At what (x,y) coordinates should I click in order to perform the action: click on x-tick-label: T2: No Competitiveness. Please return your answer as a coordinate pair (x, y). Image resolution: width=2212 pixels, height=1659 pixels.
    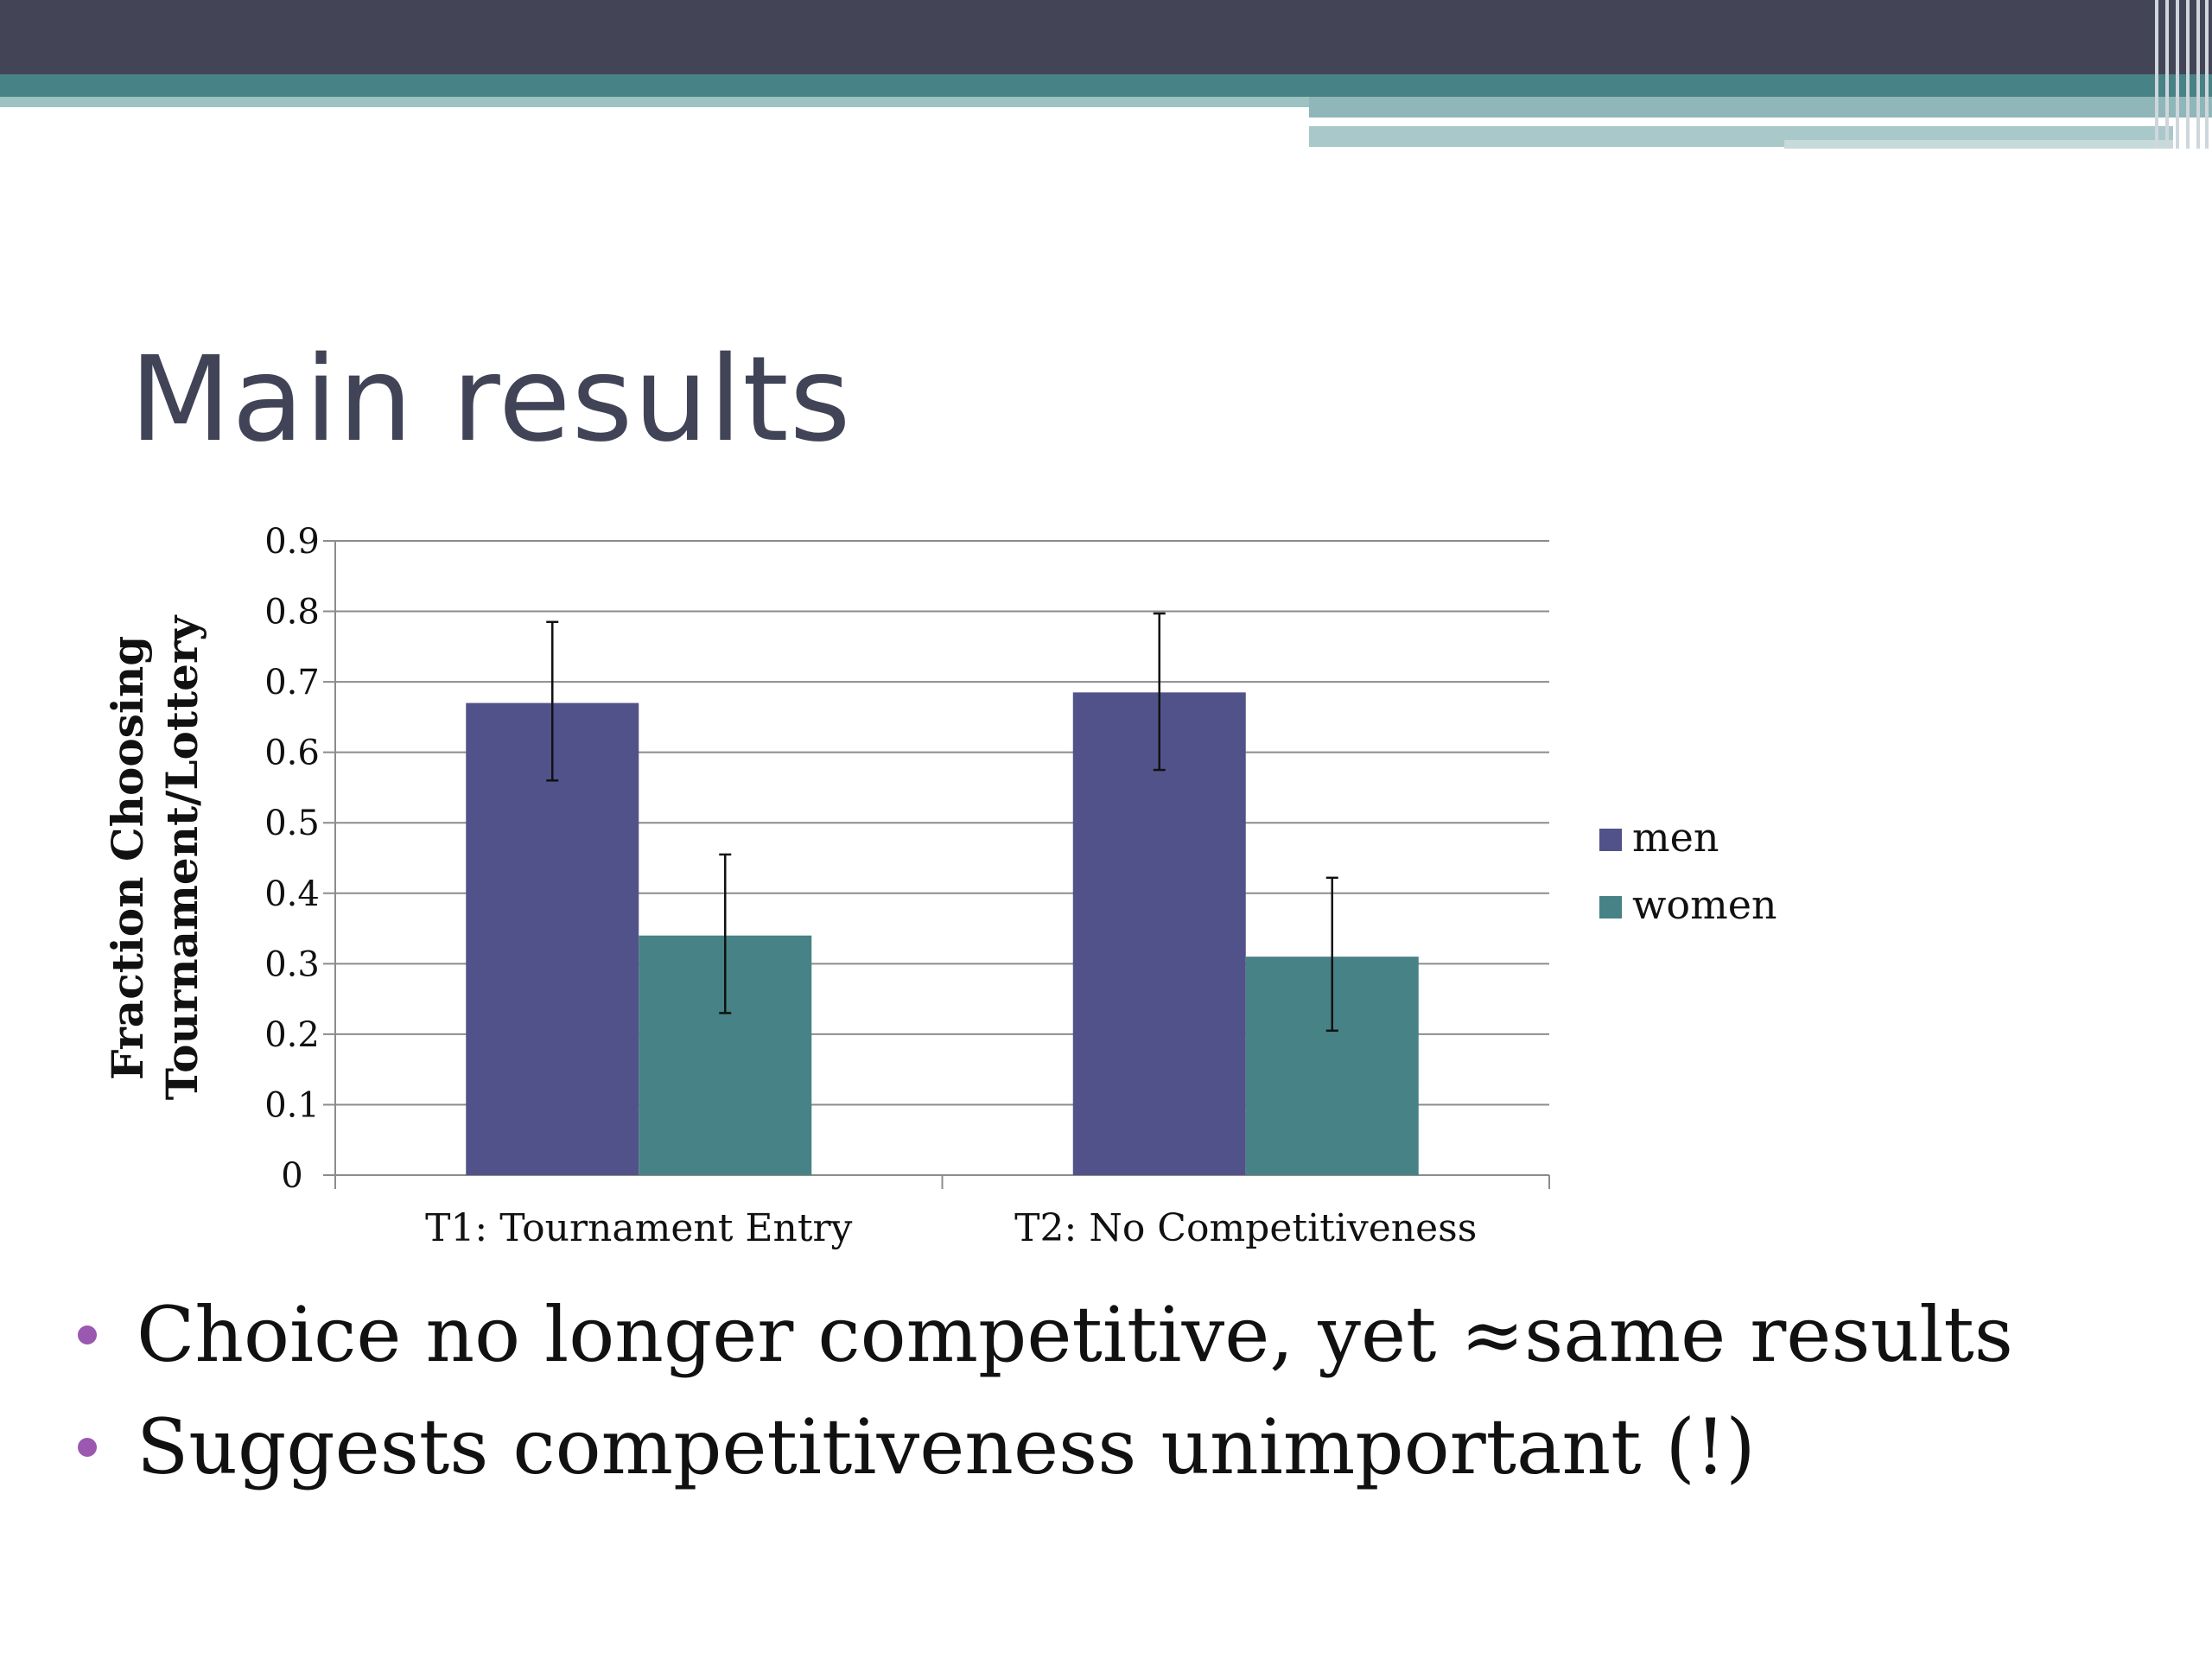
    Looking at the image, I should click on (1245, 1228).